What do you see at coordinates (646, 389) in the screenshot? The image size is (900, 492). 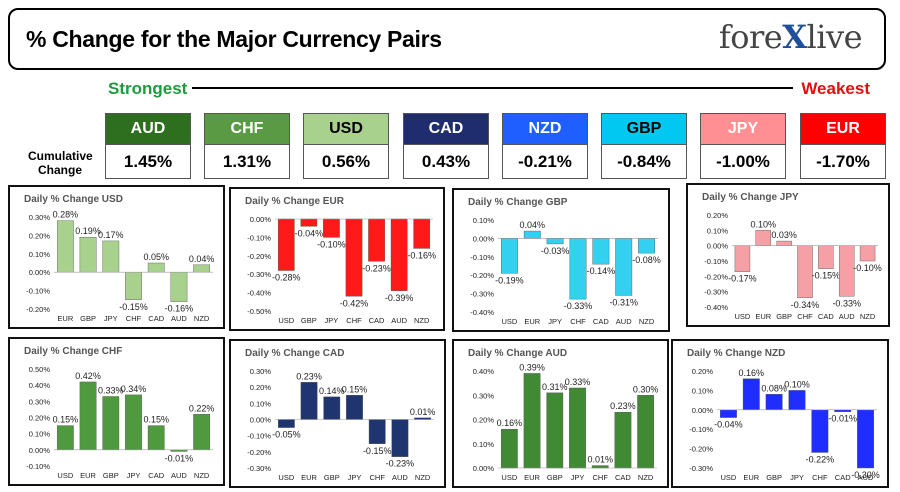 I see `data-label: 0.30%` at bounding box center [646, 389].